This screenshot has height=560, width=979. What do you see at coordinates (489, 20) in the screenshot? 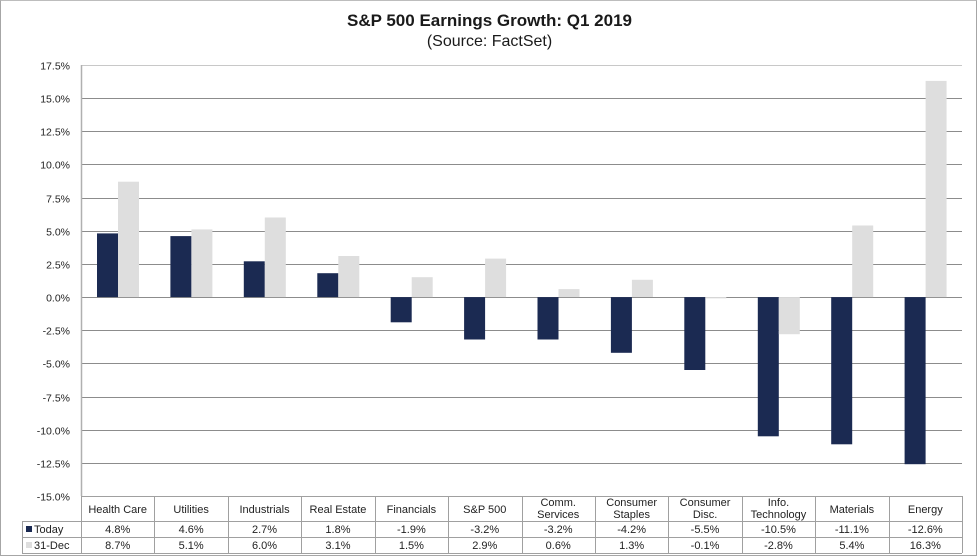
I see `chart-title: S&P 500 Earnings Growth: Q1 2019` at bounding box center [489, 20].